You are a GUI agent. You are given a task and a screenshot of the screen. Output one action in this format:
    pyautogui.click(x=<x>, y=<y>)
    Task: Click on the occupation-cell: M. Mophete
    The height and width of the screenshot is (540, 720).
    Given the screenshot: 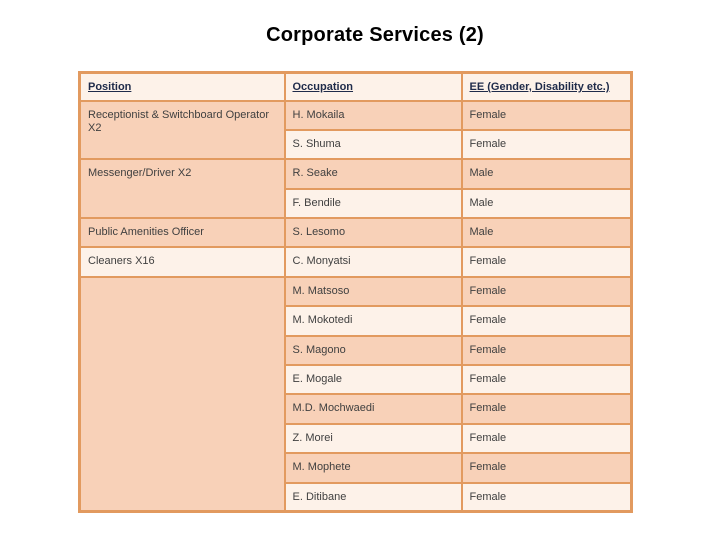 What is the action you would take?
    pyautogui.click(x=373, y=468)
    